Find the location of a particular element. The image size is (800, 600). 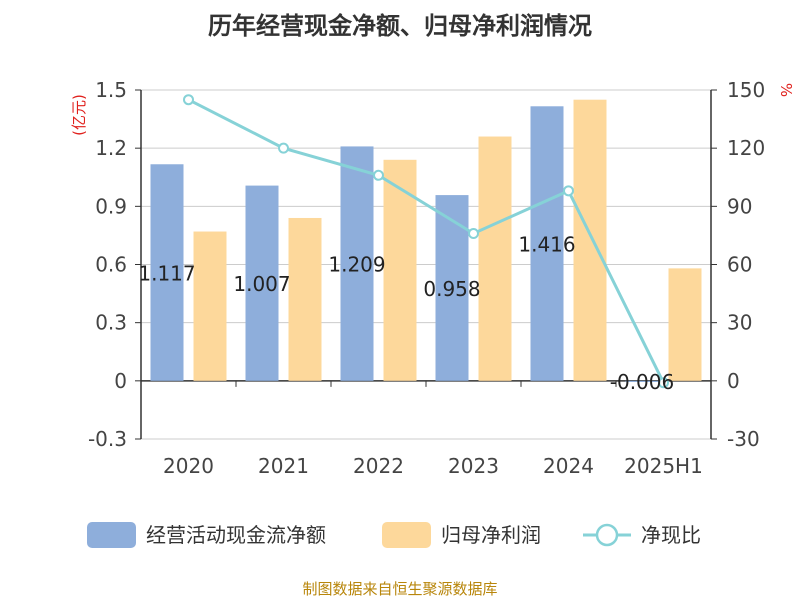

left-tick-label: 0.9 is located at coordinates (111, 206).